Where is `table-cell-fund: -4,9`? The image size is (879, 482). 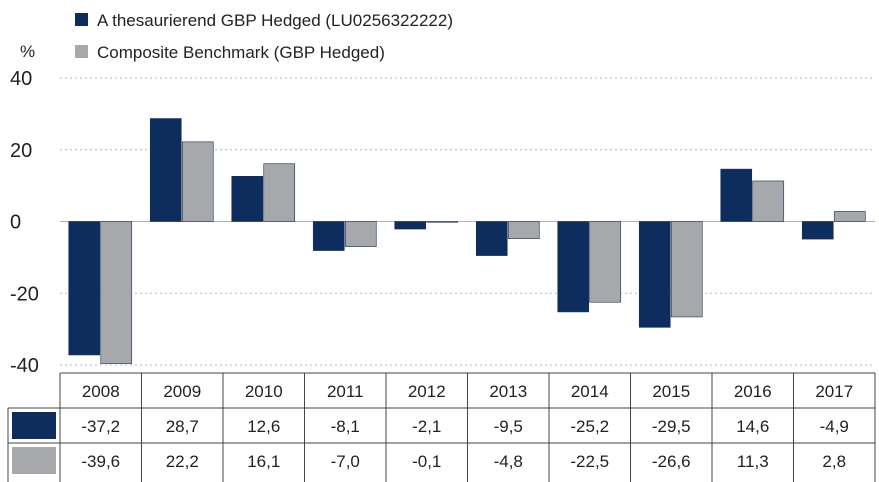 table-cell-fund: -4,9 is located at coordinates (834, 426).